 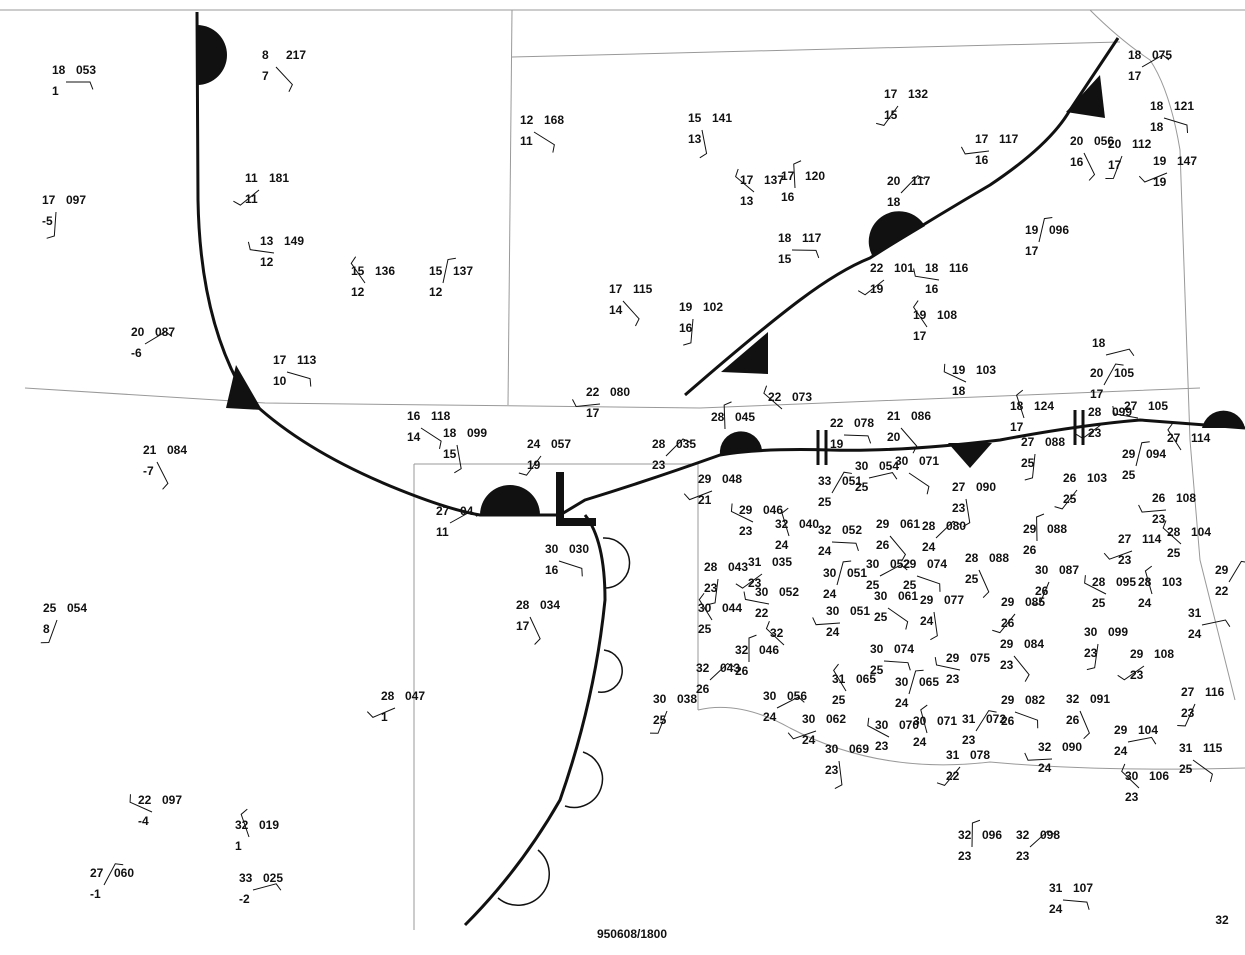 I want to click on station-temperature: 33, so click(x=825, y=481).